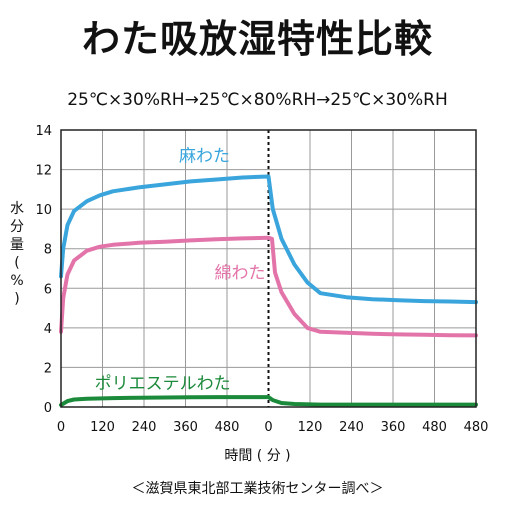 Image resolution: width=515 pixels, height=505 pixels. What do you see at coordinates (17, 209) in the screenshot?
I see `y-axis-label-char: 水` at bounding box center [17, 209].